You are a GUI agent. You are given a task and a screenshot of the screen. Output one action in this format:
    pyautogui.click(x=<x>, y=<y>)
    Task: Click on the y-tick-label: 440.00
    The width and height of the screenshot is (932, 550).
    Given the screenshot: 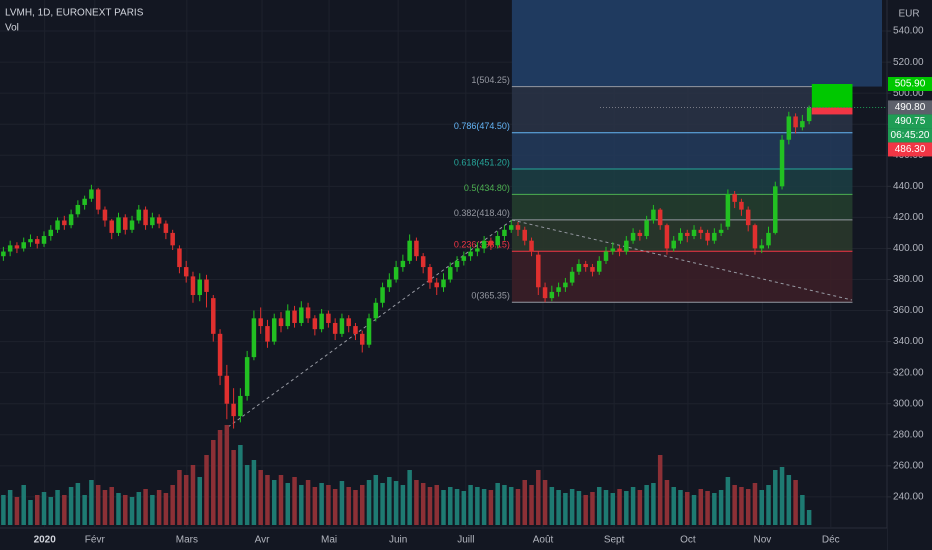 What is the action you would take?
    pyautogui.click(x=908, y=186)
    